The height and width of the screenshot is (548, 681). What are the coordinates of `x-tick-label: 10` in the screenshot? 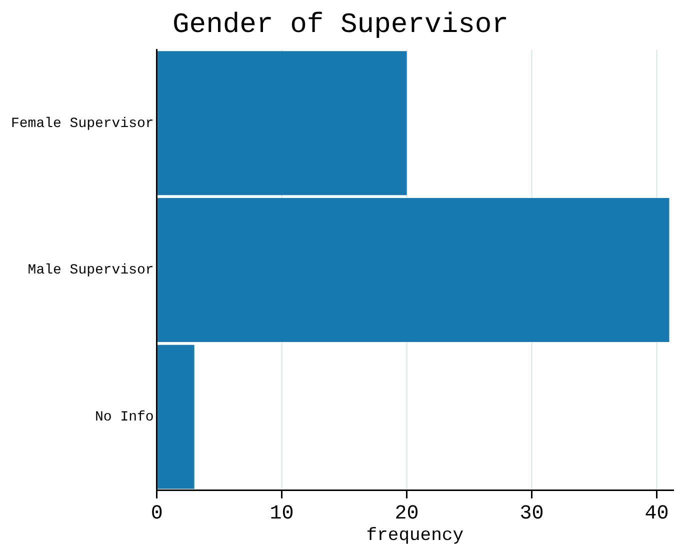 It's located at (282, 514).